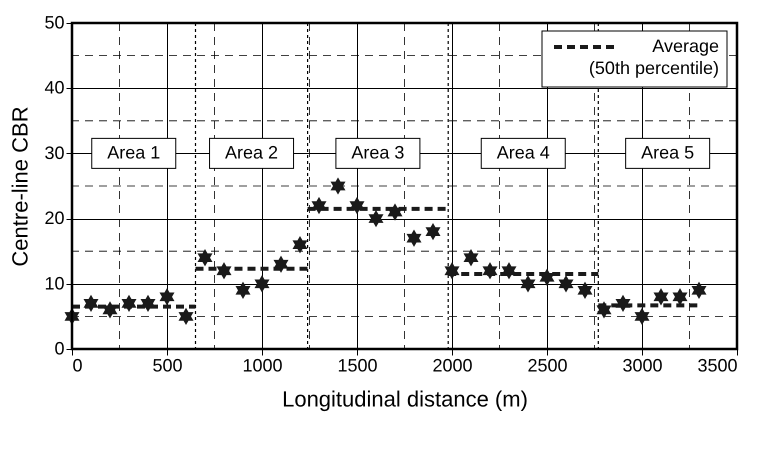  Describe the element at coordinates (59, 348) in the screenshot. I see `y-tick-label: 0` at that location.